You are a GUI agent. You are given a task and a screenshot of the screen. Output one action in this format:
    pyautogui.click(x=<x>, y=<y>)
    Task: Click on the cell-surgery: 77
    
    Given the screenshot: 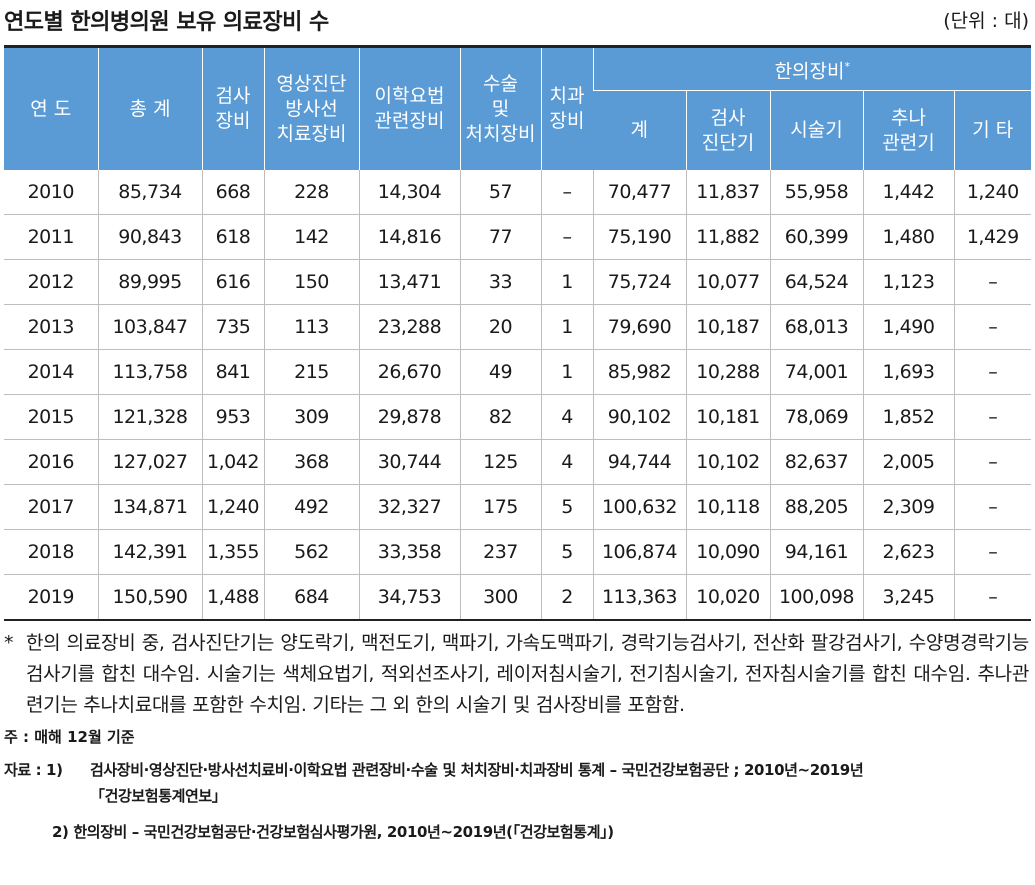 What is the action you would take?
    pyautogui.click(x=500, y=237)
    